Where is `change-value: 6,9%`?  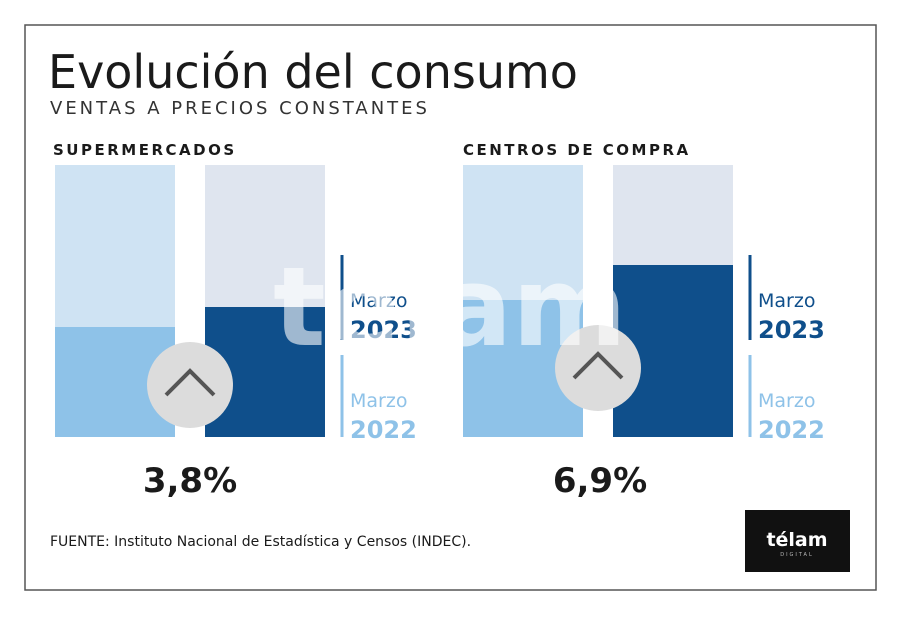 change-value: 6,9% is located at coordinates (600, 481).